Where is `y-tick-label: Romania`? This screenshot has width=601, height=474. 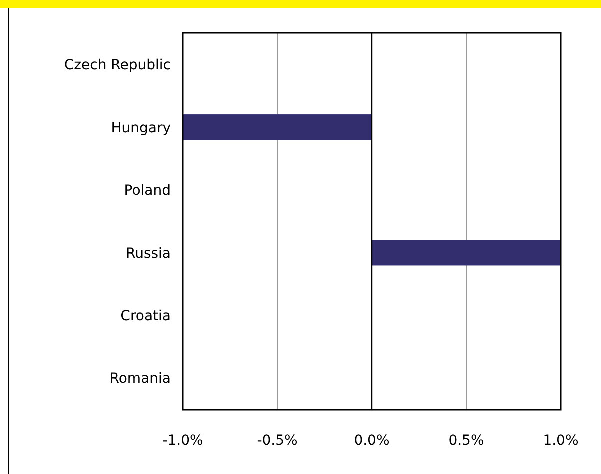
y-tick-label: Romania is located at coordinates (140, 379).